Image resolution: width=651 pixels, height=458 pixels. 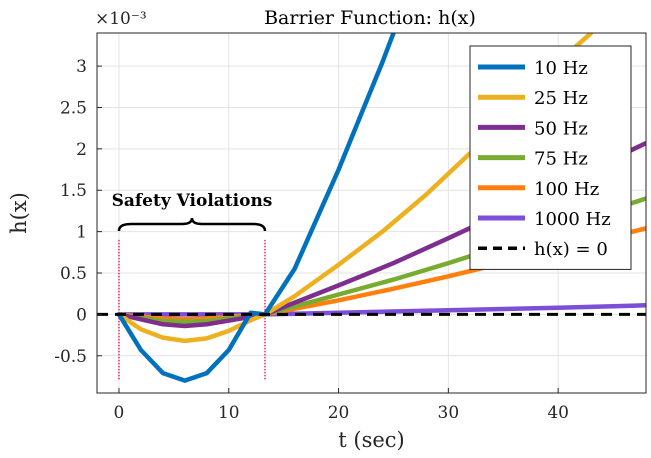 What do you see at coordinates (119, 413) in the screenshot?
I see `x-tick-label: 0` at bounding box center [119, 413].